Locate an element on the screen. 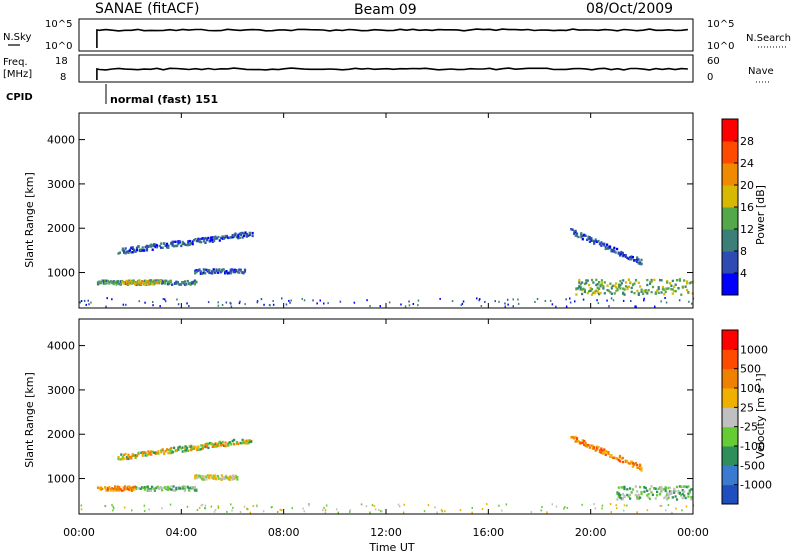  y-tick-label: 3000 is located at coordinates (61, 390).